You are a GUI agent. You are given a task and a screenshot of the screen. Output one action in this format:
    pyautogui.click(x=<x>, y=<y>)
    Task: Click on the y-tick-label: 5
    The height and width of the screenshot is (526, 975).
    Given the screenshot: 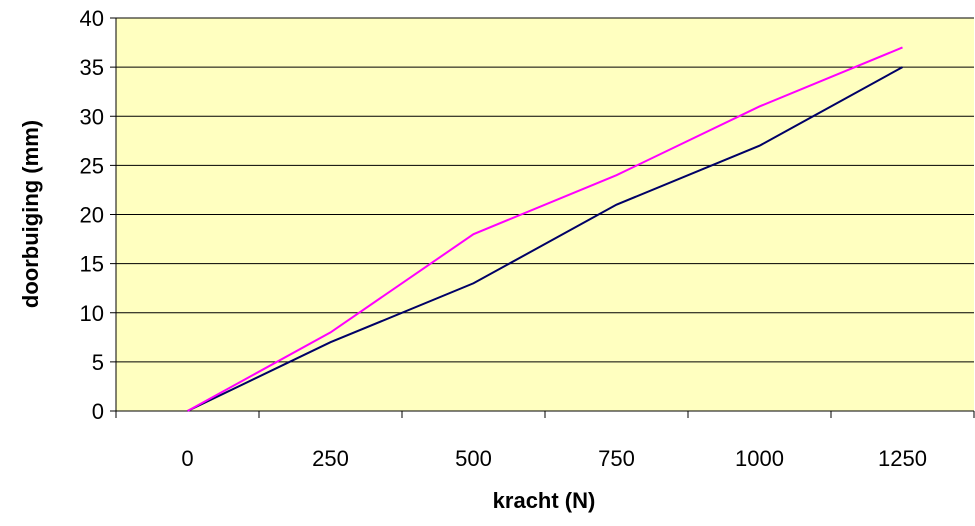 What is the action you would take?
    pyautogui.click(x=98, y=362)
    